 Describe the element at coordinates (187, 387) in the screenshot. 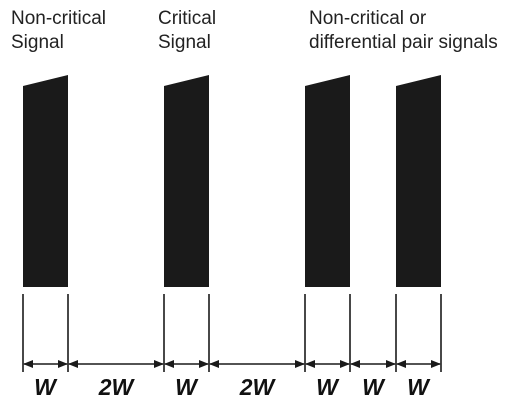

I see `dim-label-w2: W` at that location.